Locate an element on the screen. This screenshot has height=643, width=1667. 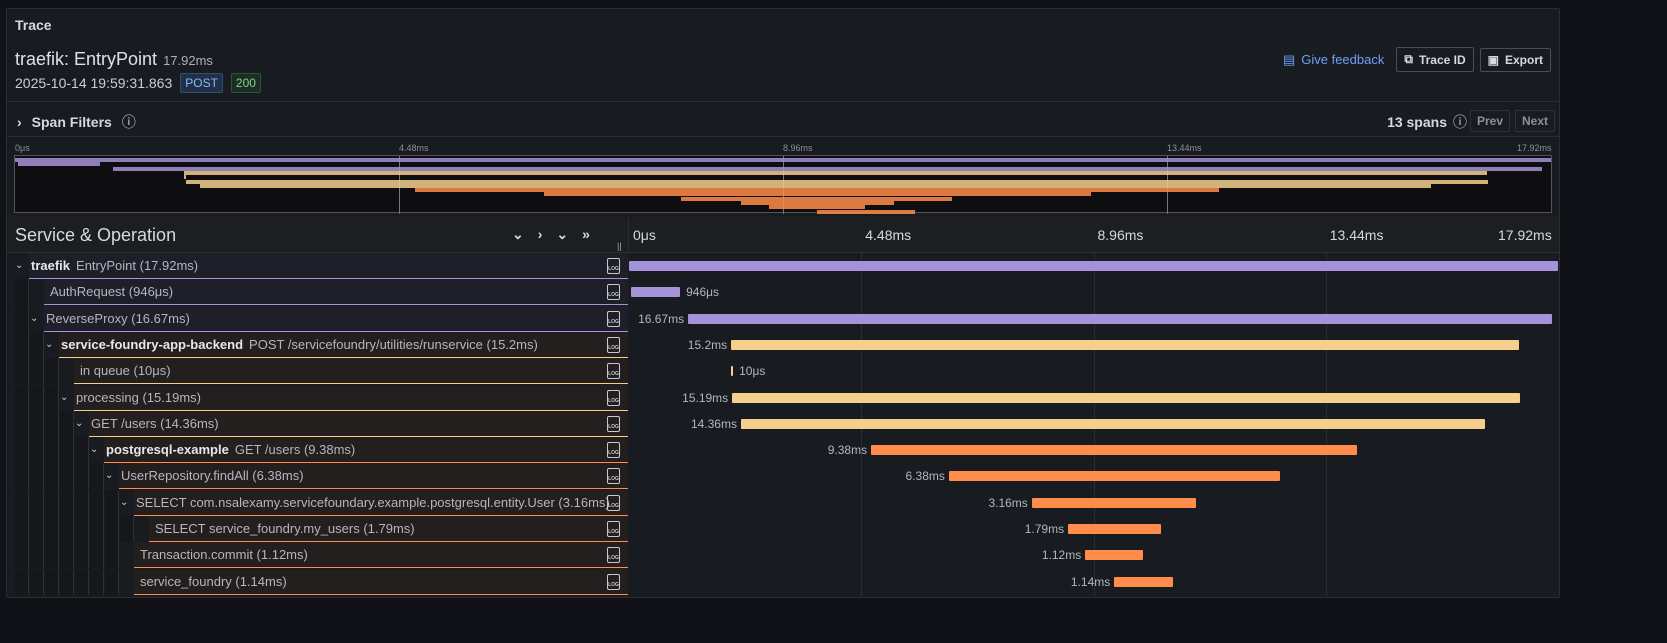
prev-button: Prev is located at coordinates (1489, 121).